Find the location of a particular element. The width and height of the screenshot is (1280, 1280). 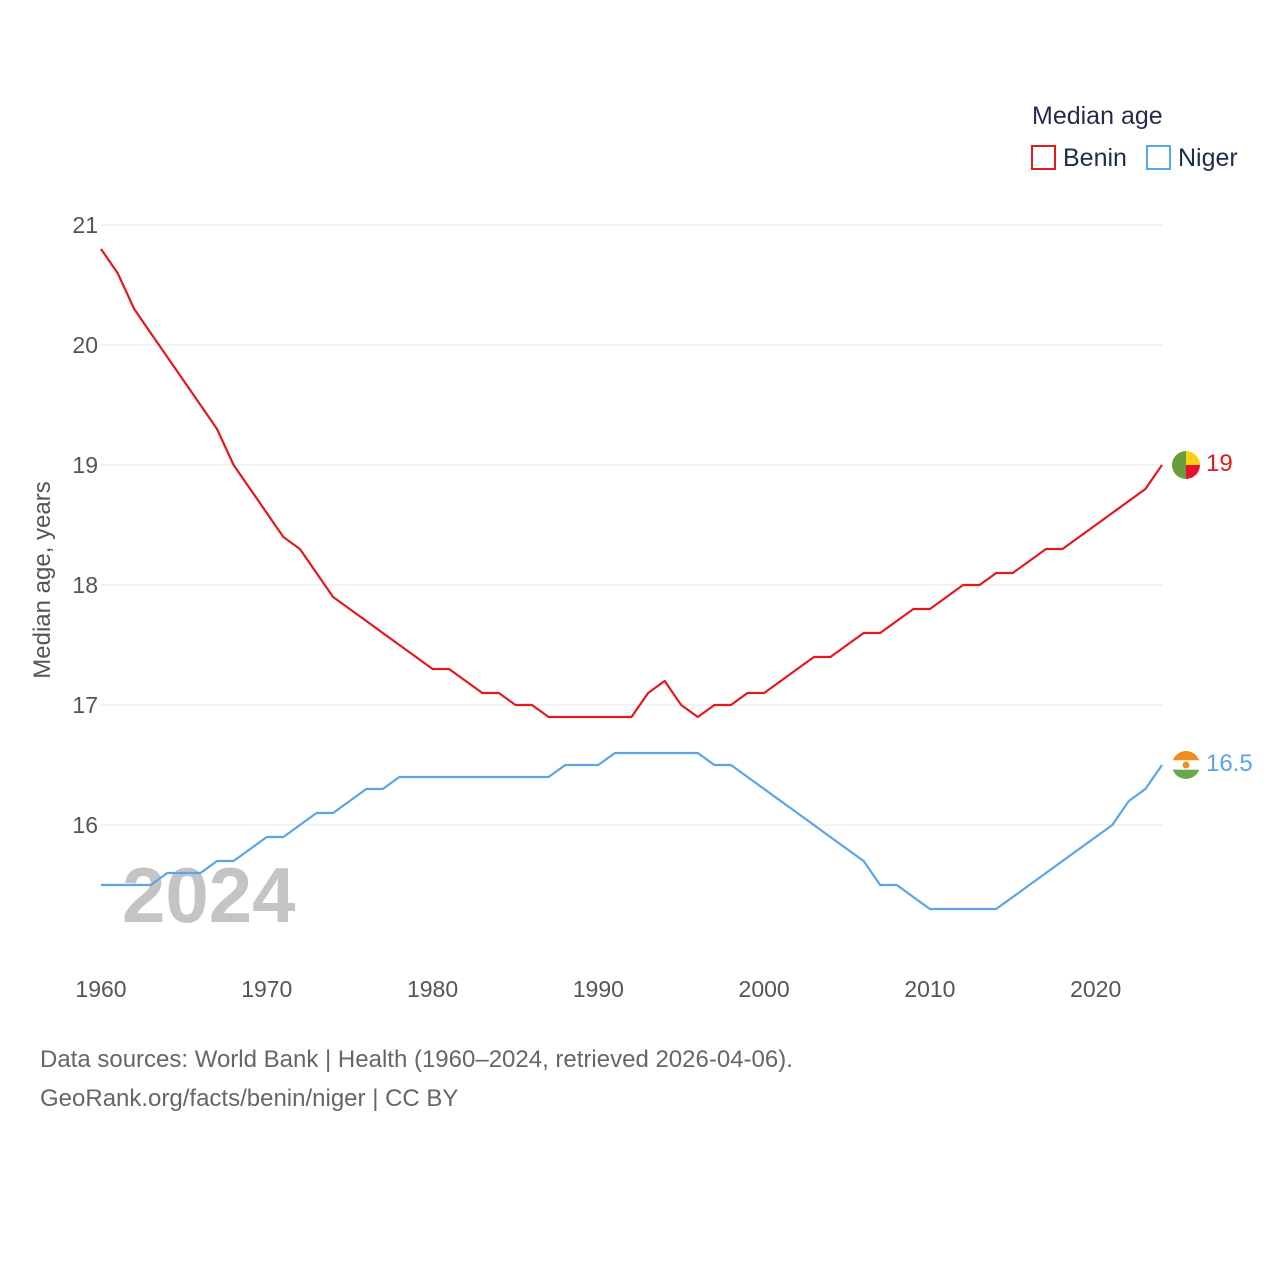

y-tick-label: 17 is located at coordinates (85, 705).